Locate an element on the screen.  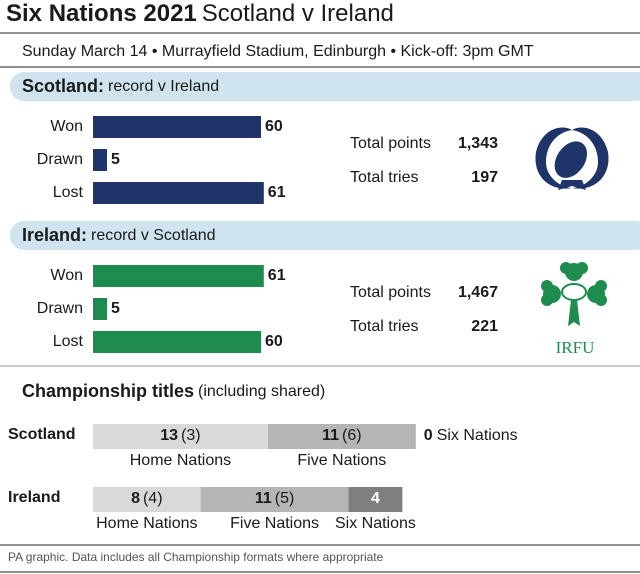
section-title: Championship titles (including shared) is located at coordinates (173, 391).